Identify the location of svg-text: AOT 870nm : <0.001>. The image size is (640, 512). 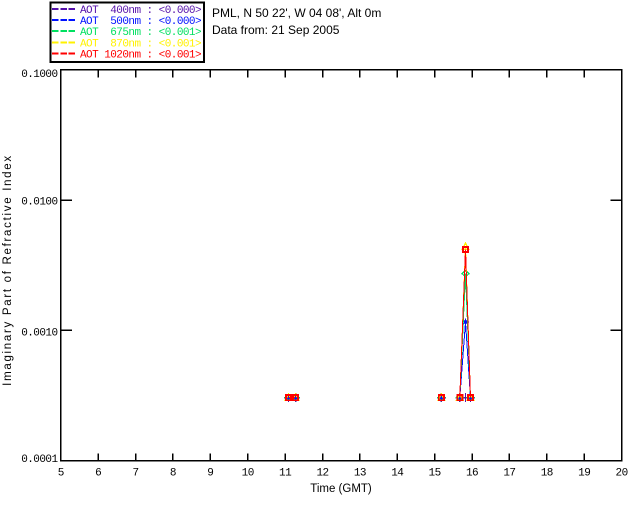
(140, 44).